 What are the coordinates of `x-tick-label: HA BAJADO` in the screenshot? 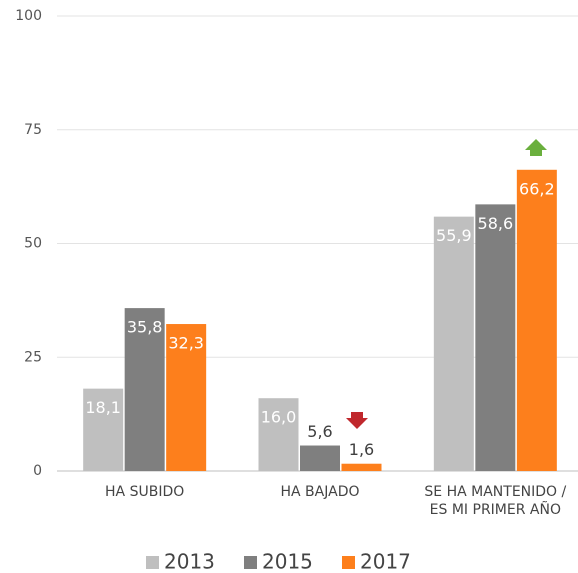 It's located at (320, 492).